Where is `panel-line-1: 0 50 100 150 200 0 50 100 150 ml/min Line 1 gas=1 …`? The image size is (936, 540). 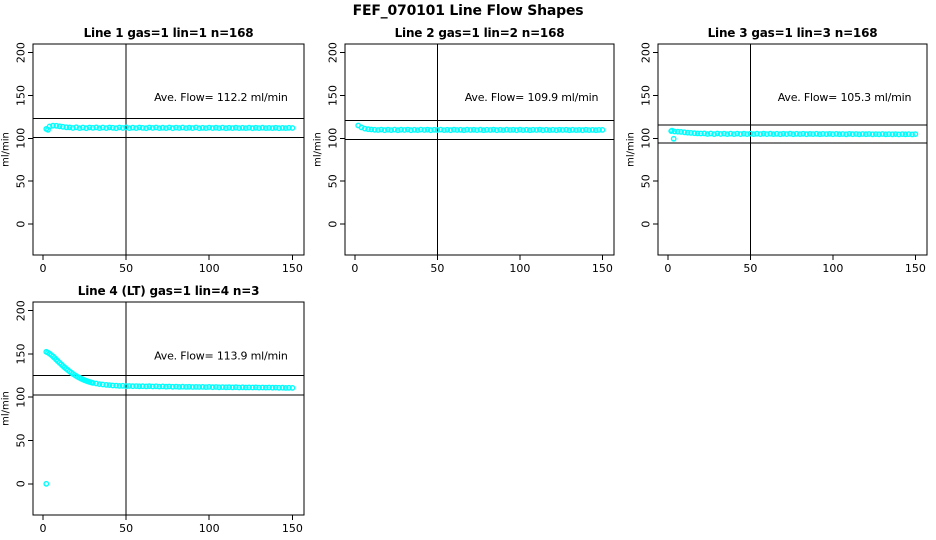 panel-line-1: 0 50 100 150 200 0 50 100 150 ml/min Line 1 gas=1 … is located at coordinates (153, 150).